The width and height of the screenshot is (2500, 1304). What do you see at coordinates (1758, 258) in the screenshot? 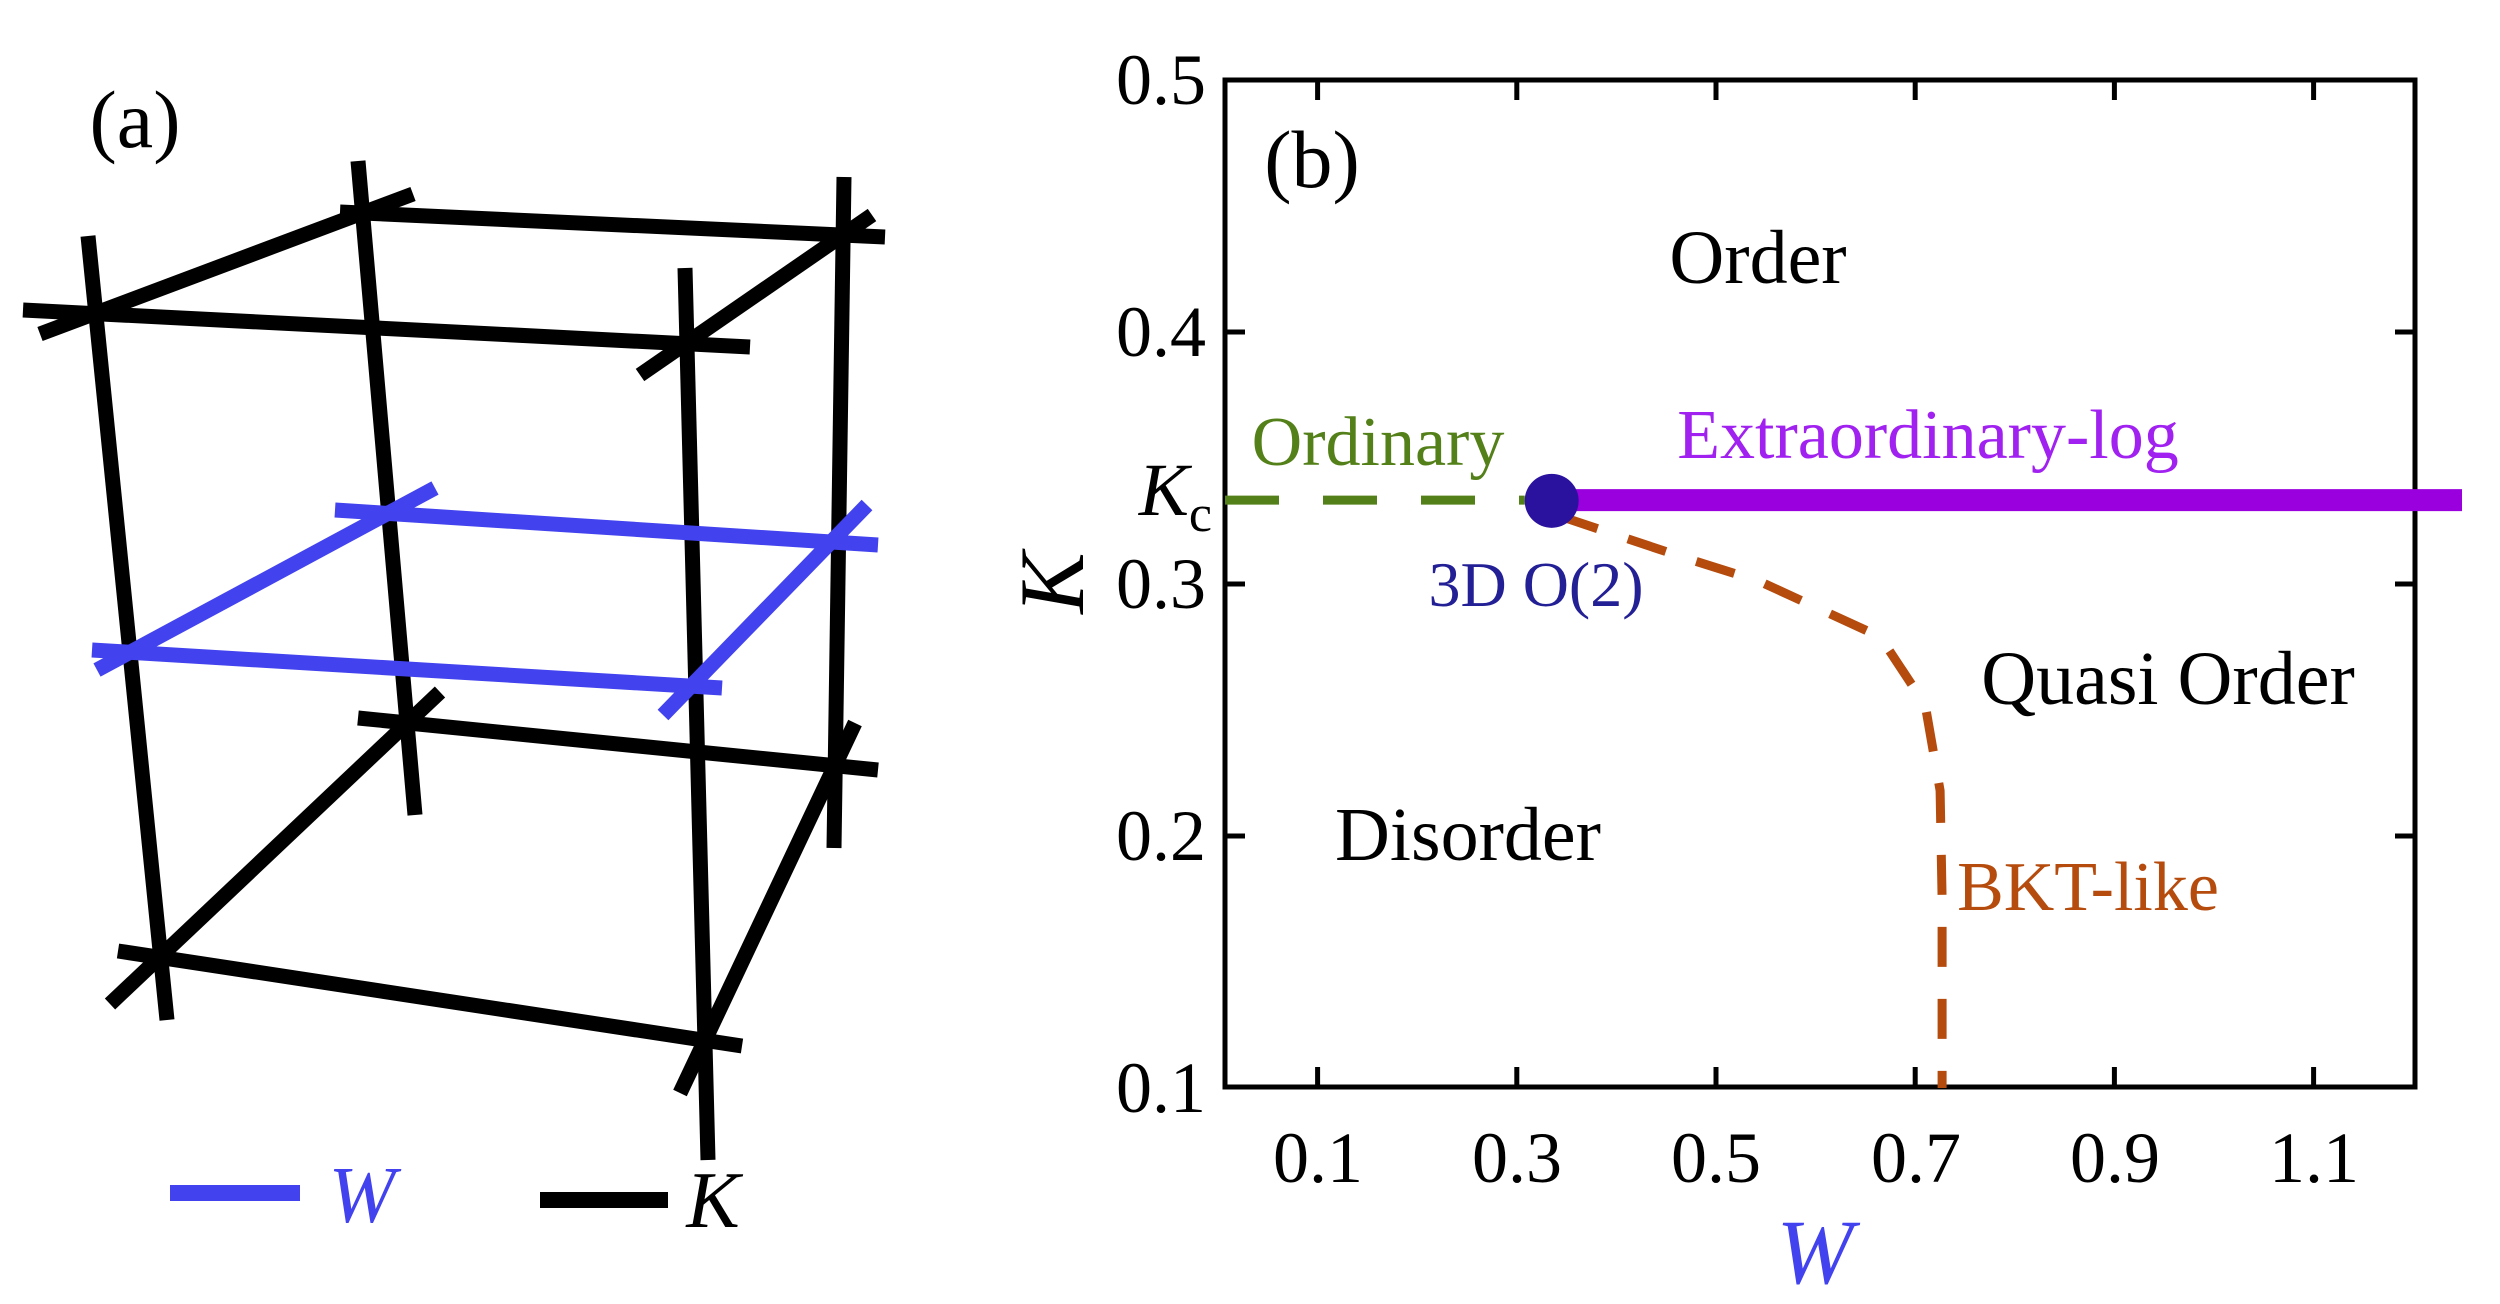
I see `region-order-label: Order` at bounding box center [1758, 258].